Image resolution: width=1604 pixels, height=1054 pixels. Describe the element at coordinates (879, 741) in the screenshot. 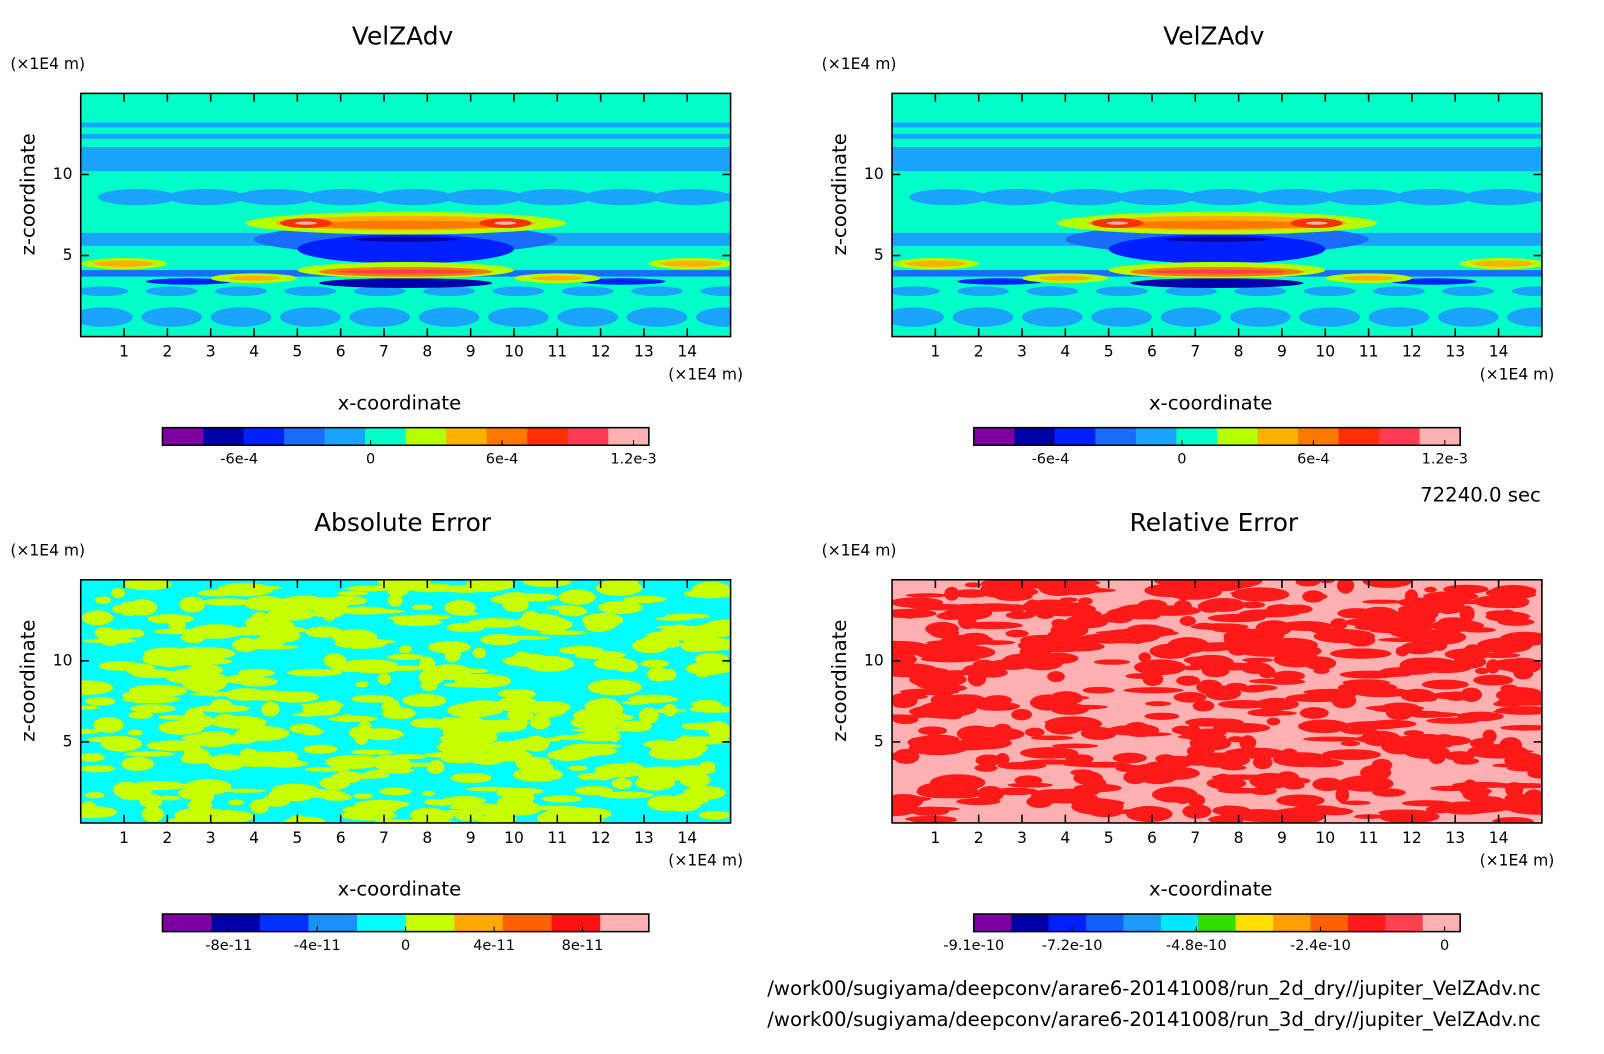

I see `y-tick-label: 5` at that location.